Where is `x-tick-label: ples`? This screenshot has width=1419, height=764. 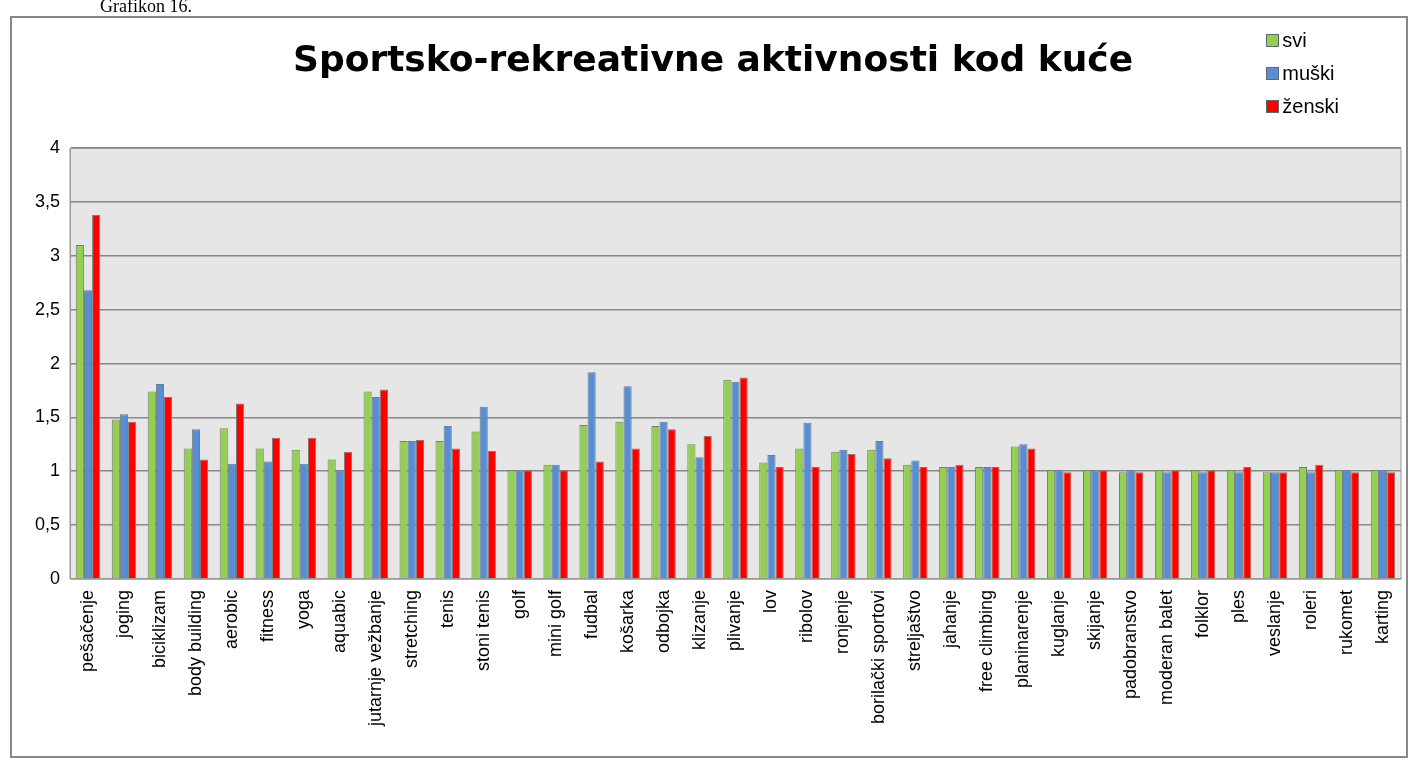 x-tick-label: ples is located at coordinates (1238, 606).